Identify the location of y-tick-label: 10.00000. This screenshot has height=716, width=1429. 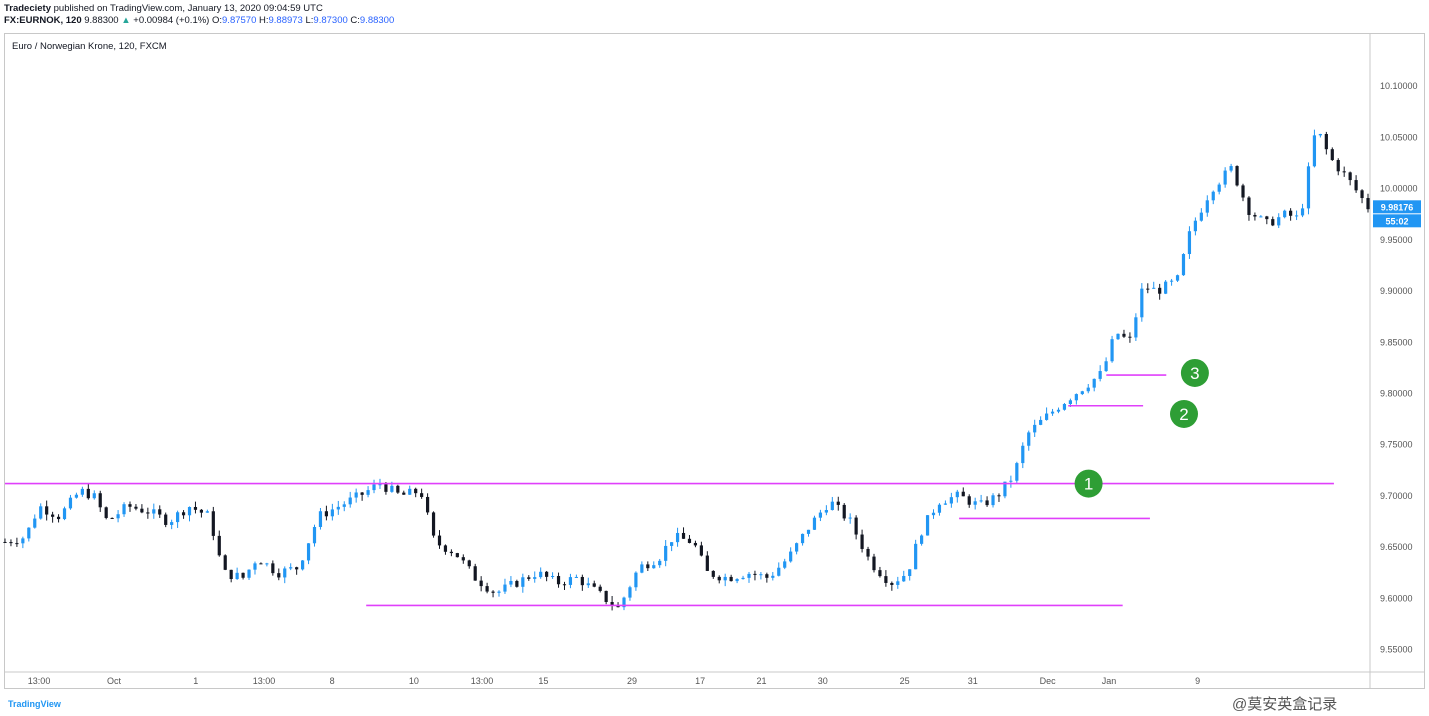
(1399, 189).